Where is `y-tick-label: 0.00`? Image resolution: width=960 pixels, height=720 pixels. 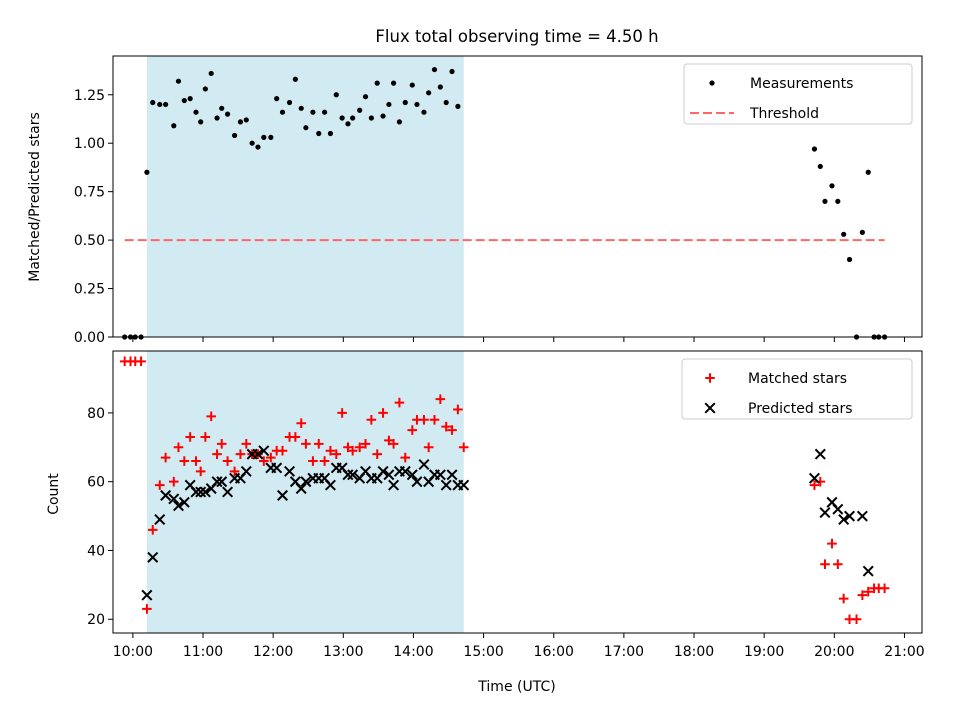 y-tick-label: 0.00 is located at coordinates (89, 338).